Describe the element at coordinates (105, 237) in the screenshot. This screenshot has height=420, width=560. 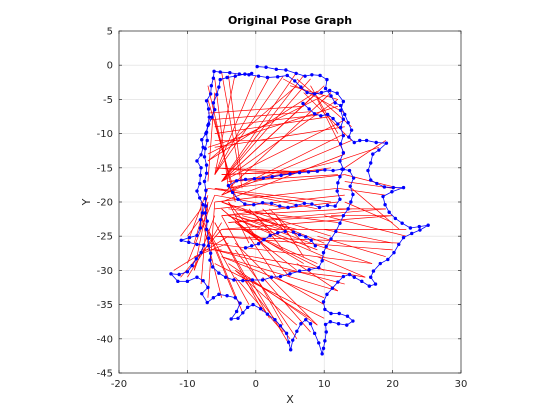
I see `y-tick-label: -25` at that location.